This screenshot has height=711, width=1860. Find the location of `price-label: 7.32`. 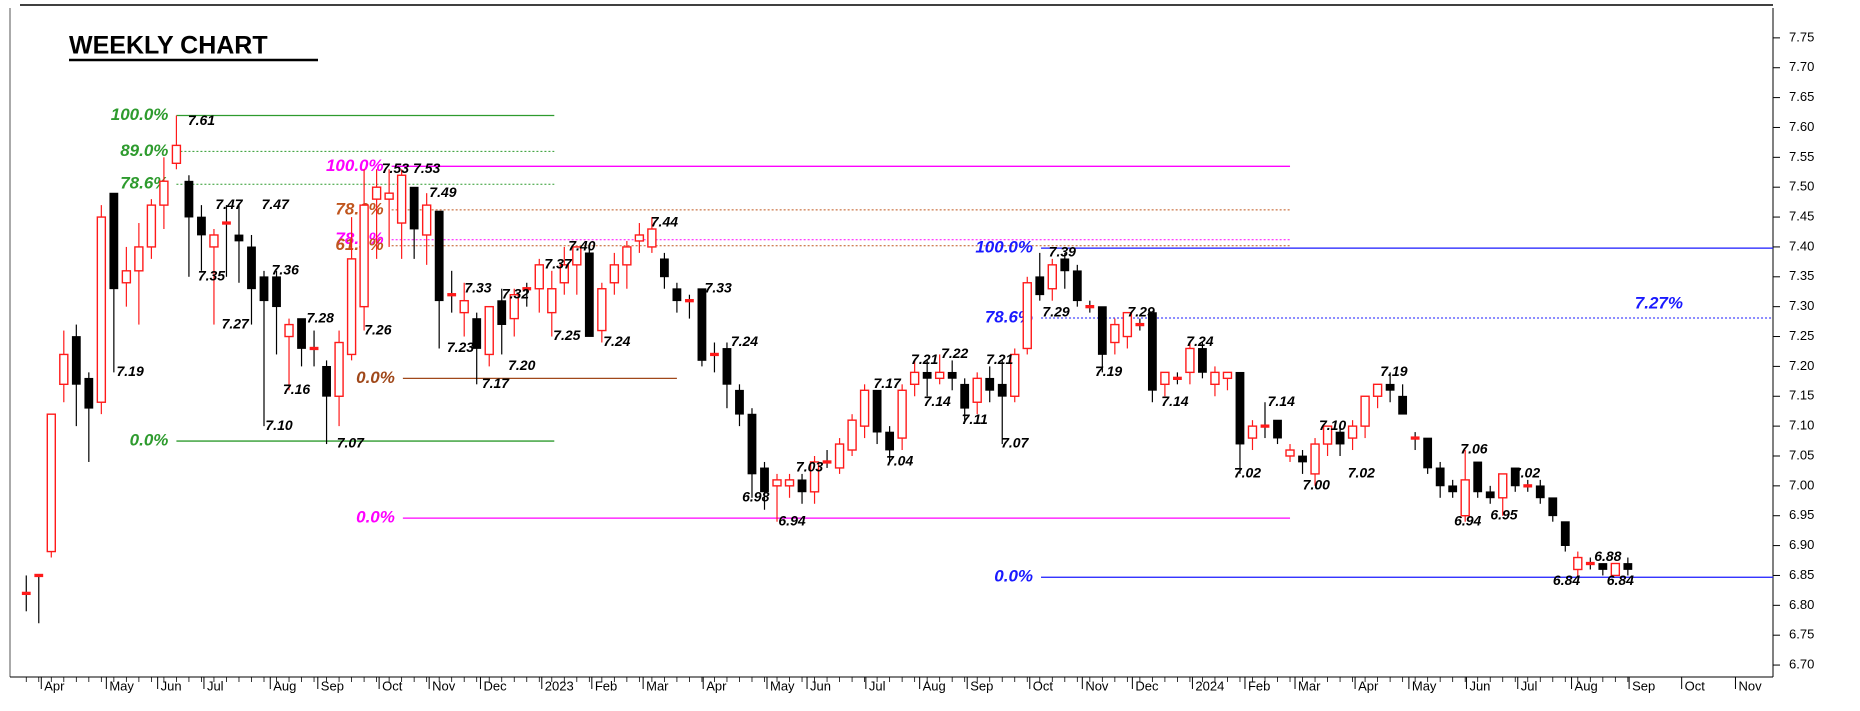

price-label: 7.32 is located at coordinates (515, 293).